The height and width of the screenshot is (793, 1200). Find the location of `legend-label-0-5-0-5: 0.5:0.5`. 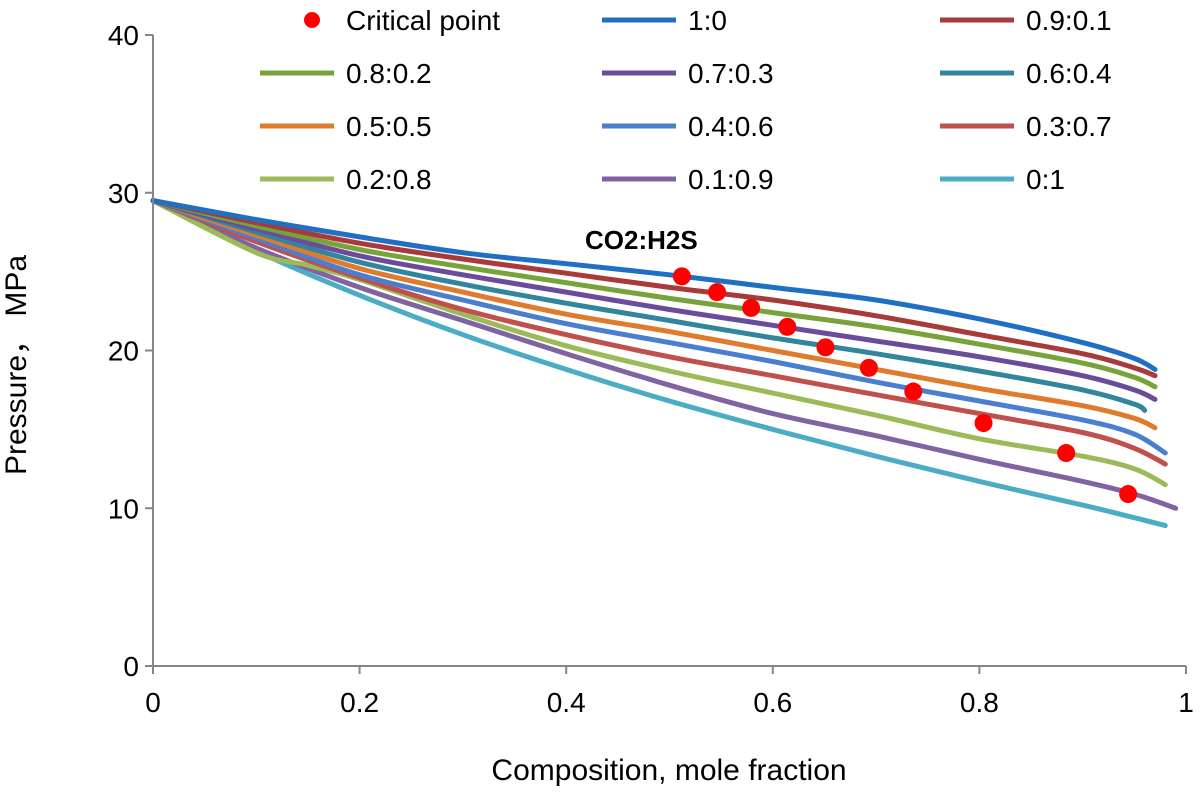

legend-label-0-5-0-5: 0.5:0.5 is located at coordinates (389, 126).